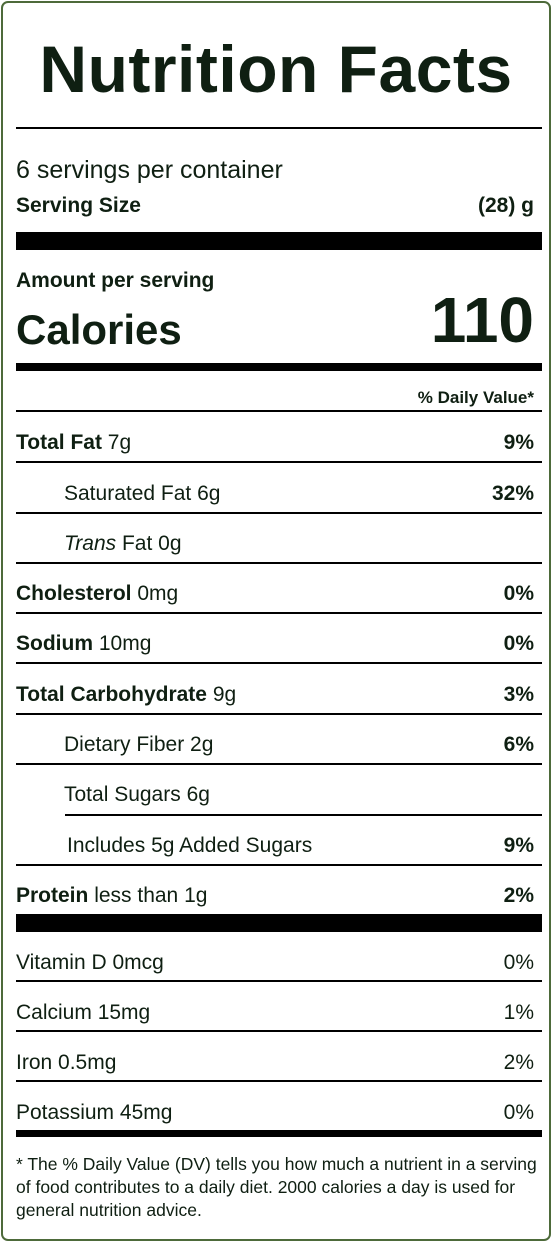 The image size is (556, 1246). I want to click on calories-value: 110, so click(482, 320).